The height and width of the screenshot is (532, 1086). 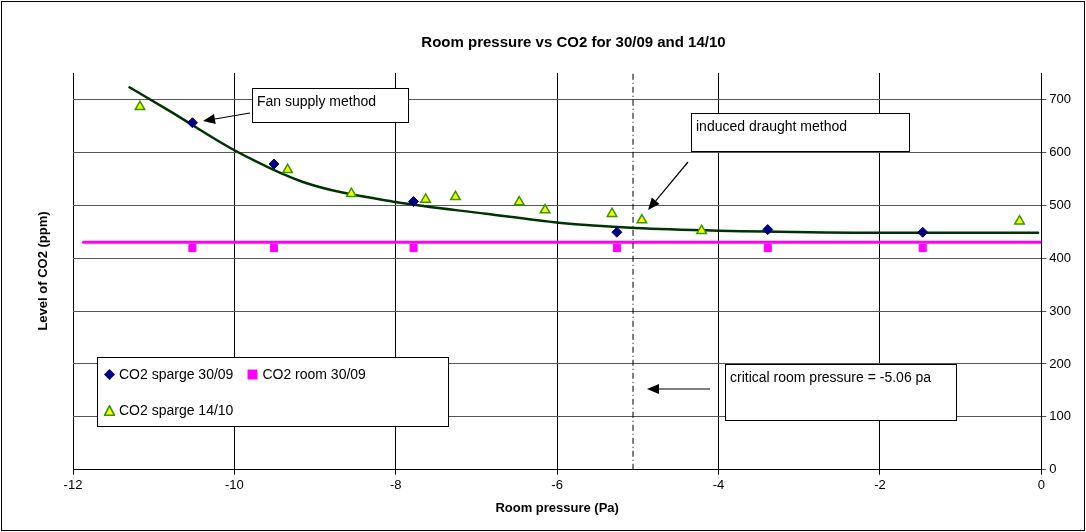 I want to click on y-tick-label: 300, so click(x=1060, y=310).